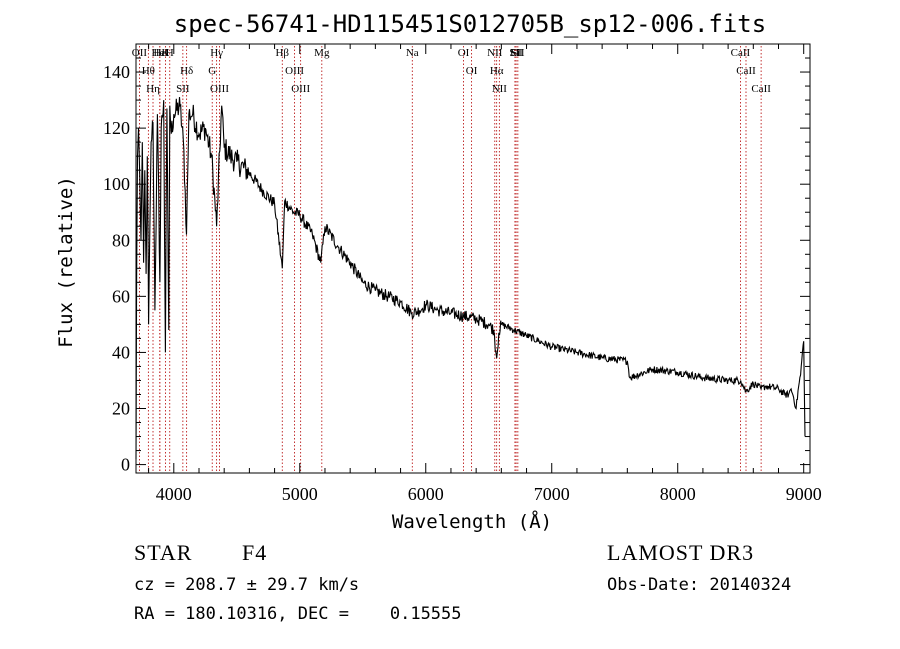 This screenshot has height=649, width=900. Describe the element at coordinates (412, 53) in the screenshot. I see `spectral-line-label: Na` at that location.